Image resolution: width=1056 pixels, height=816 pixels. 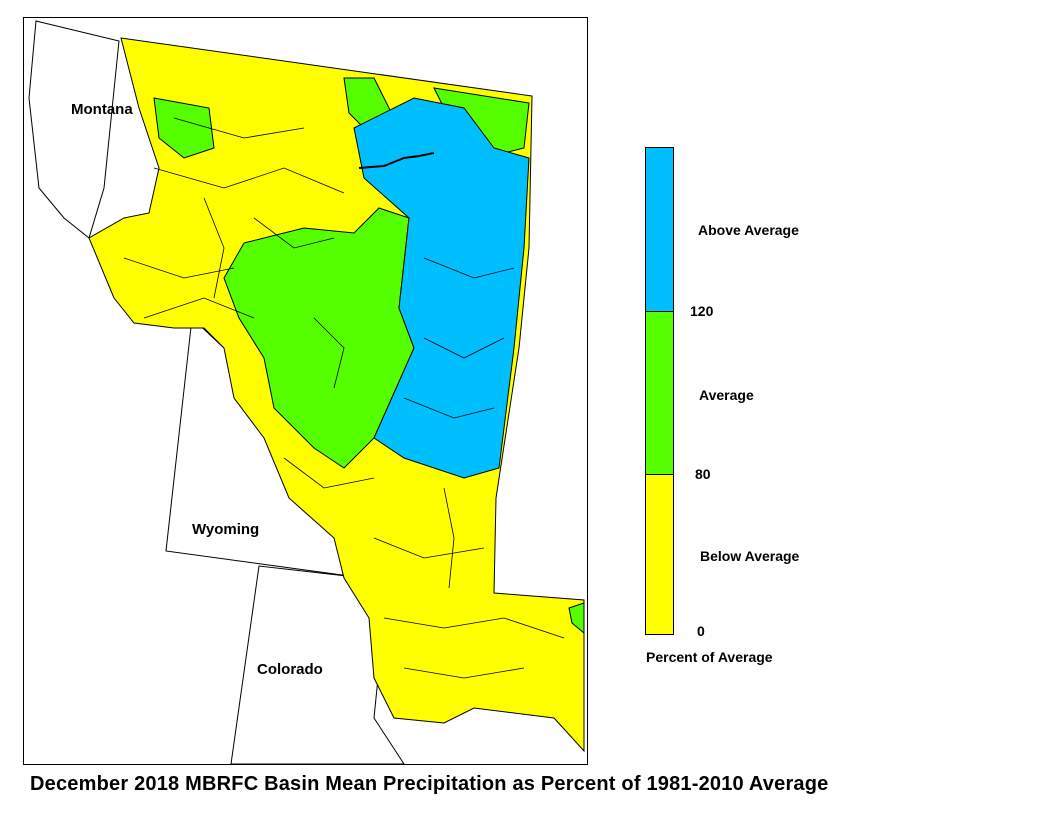 What do you see at coordinates (226, 529) in the screenshot?
I see `label-wyoming: Wyoming` at bounding box center [226, 529].